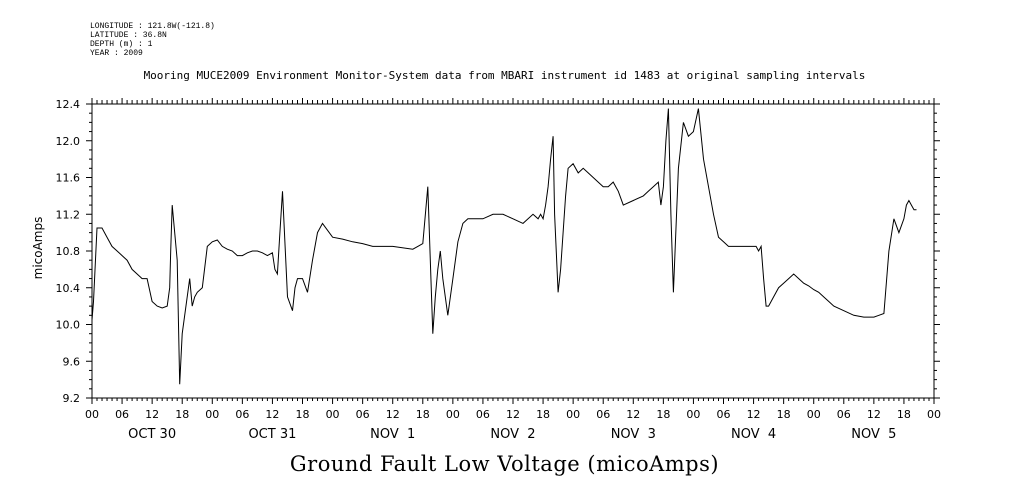 Image resolution: width=1009 pixels, height=504 pixels. I want to click on x-day-label: NOV 3, so click(633, 434).